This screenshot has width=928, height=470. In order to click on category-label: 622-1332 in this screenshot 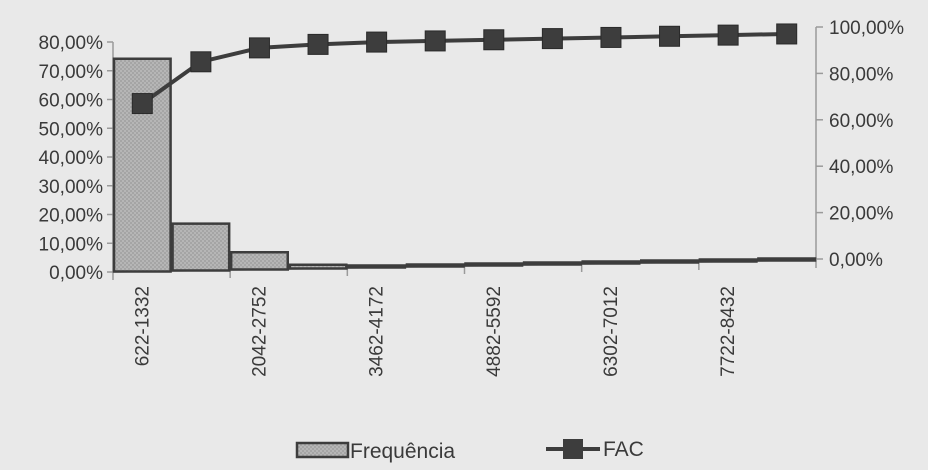, I will do `click(142, 326)`.